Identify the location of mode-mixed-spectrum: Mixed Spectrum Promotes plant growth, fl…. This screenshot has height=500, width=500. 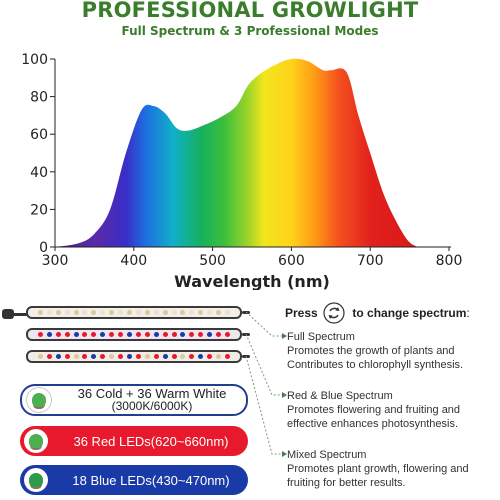
(378, 469).